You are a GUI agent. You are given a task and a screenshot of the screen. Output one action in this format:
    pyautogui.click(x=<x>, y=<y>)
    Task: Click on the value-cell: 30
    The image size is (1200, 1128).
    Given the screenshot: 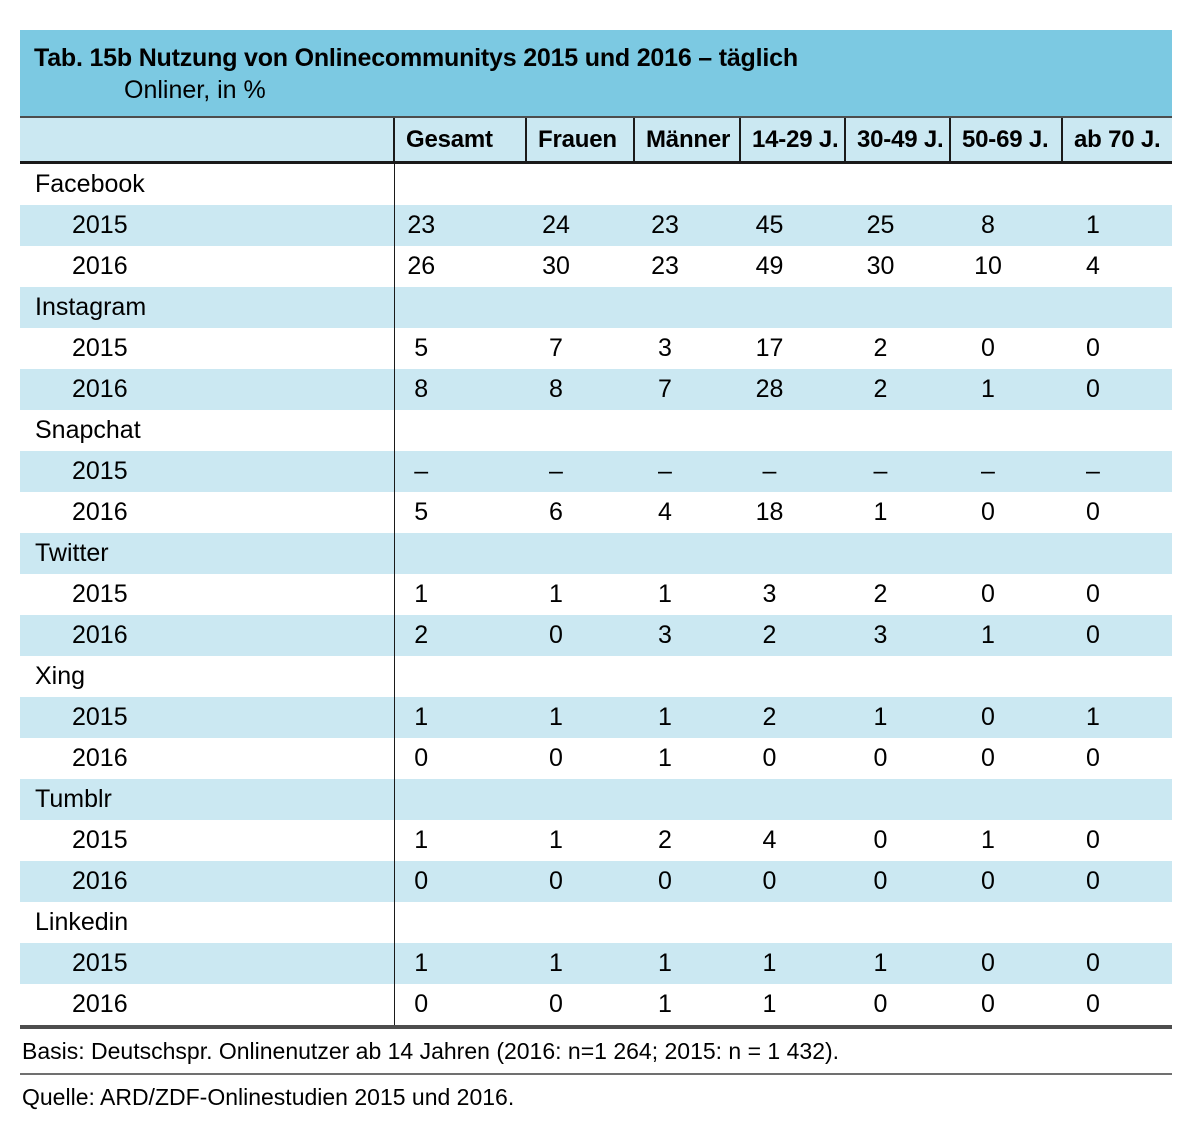 What is the action you would take?
    pyautogui.click(x=556, y=266)
    